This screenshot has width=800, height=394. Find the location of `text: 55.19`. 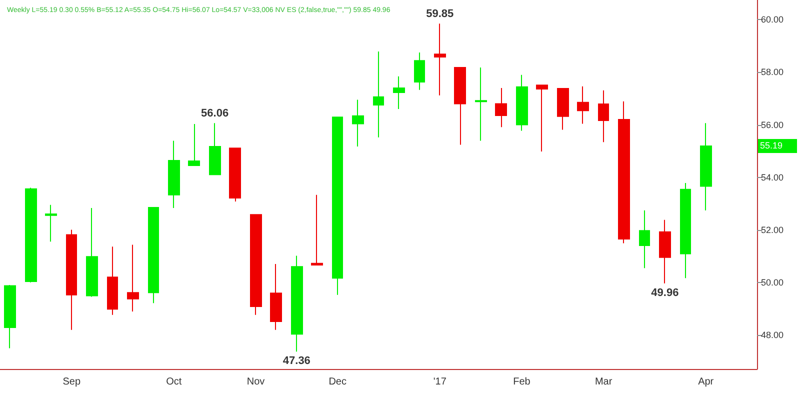

text: 55.19 is located at coordinates (771, 145).